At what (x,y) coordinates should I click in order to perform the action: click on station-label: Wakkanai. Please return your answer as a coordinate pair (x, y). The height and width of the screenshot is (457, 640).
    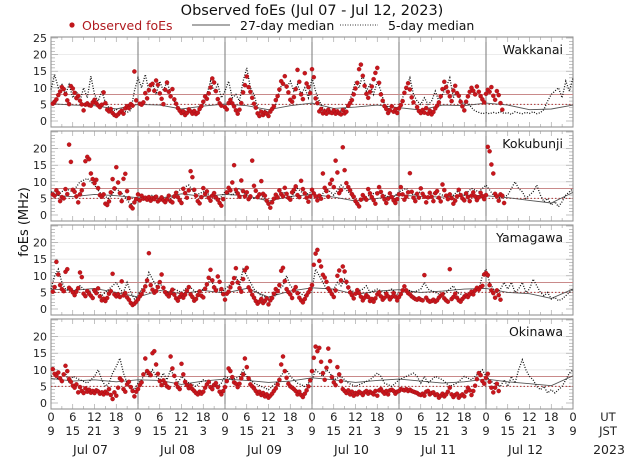
    Looking at the image, I should click on (533, 49).